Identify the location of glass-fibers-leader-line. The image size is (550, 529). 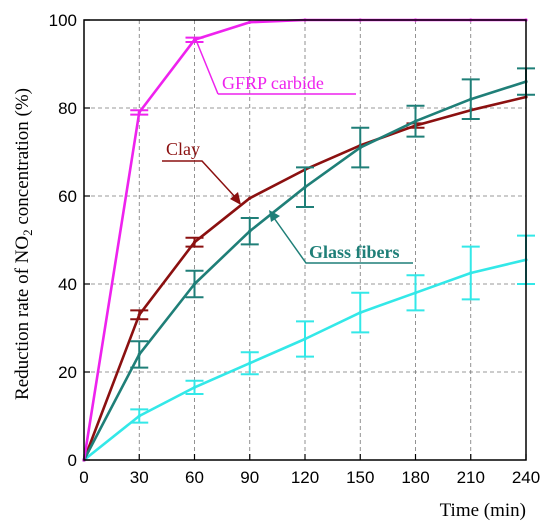
(343, 240).